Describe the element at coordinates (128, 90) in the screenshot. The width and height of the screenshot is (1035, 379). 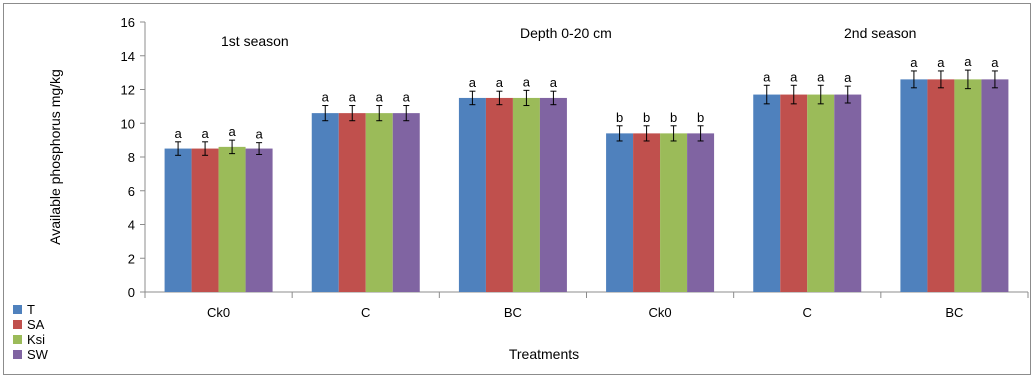
I see `y-tick-label: 12` at that location.